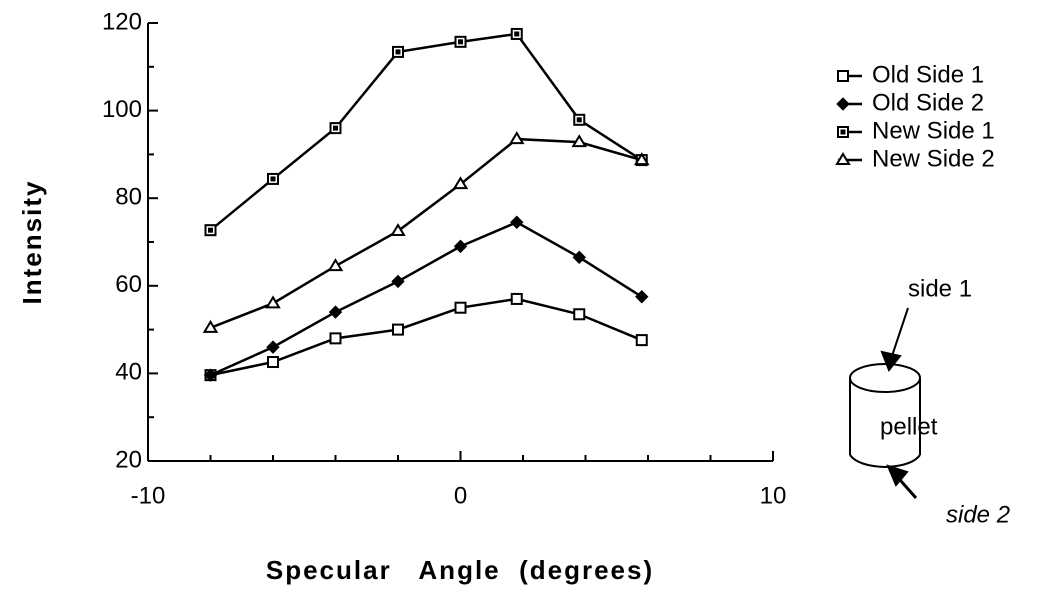  What do you see at coordinates (978, 514) in the screenshot?
I see `annotation: side 2` at bounding box center [978, 514].